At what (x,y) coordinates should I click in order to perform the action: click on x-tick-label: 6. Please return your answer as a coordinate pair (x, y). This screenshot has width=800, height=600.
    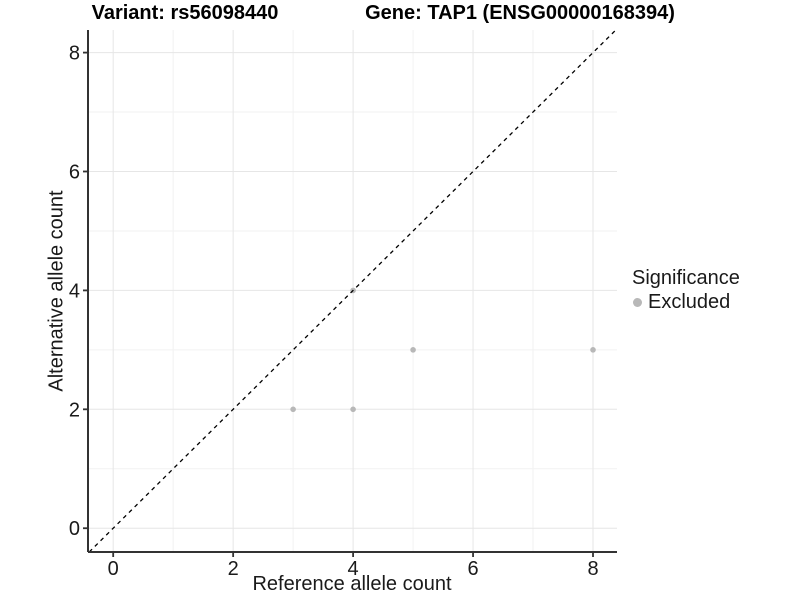
    Looking at the image, I should click on (472, 569).